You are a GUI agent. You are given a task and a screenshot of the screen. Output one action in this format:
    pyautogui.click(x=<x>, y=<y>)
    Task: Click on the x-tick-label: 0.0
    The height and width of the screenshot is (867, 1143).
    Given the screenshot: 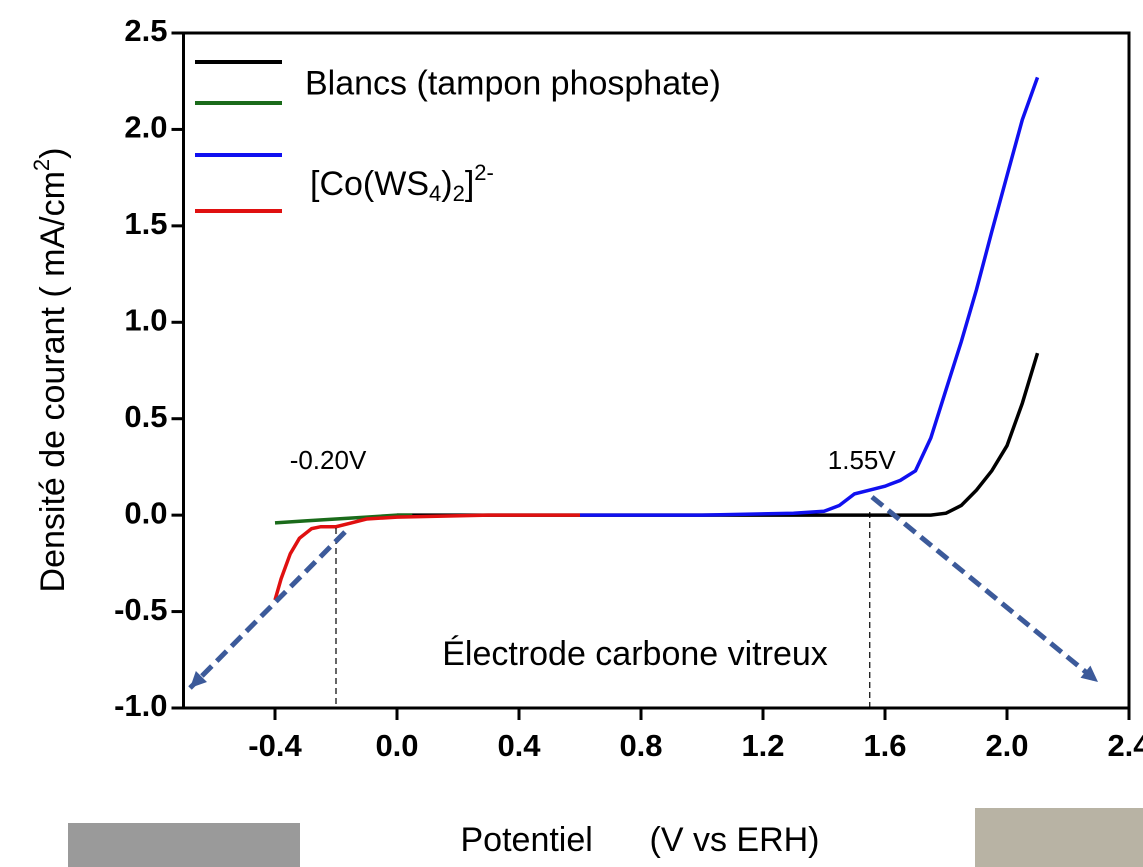 What is the action you would take?
    pyautogui.click(x=396, y=745)
    